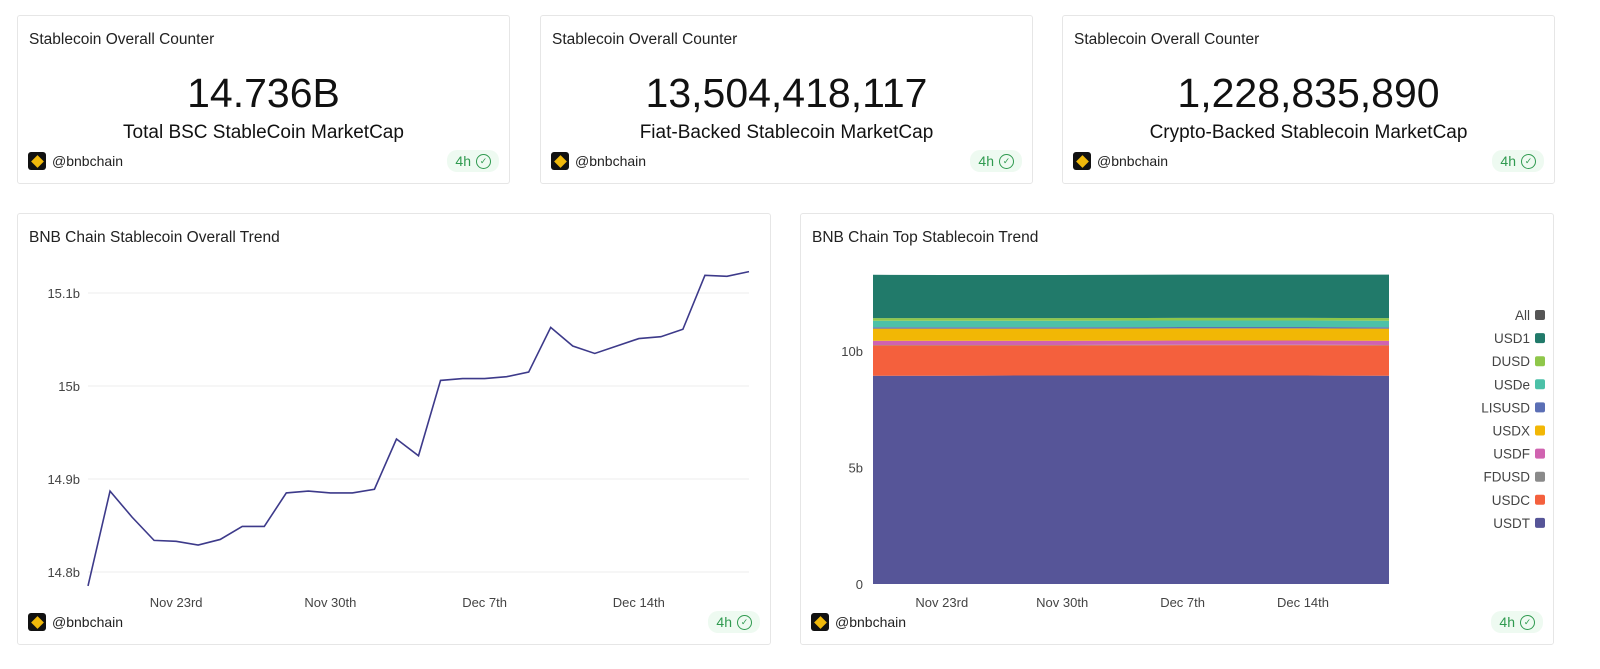  What do you see at coordinates (1511, 431) in the screenshot?
I see `legend-label: USDX` at bounding box center [1511, 431].